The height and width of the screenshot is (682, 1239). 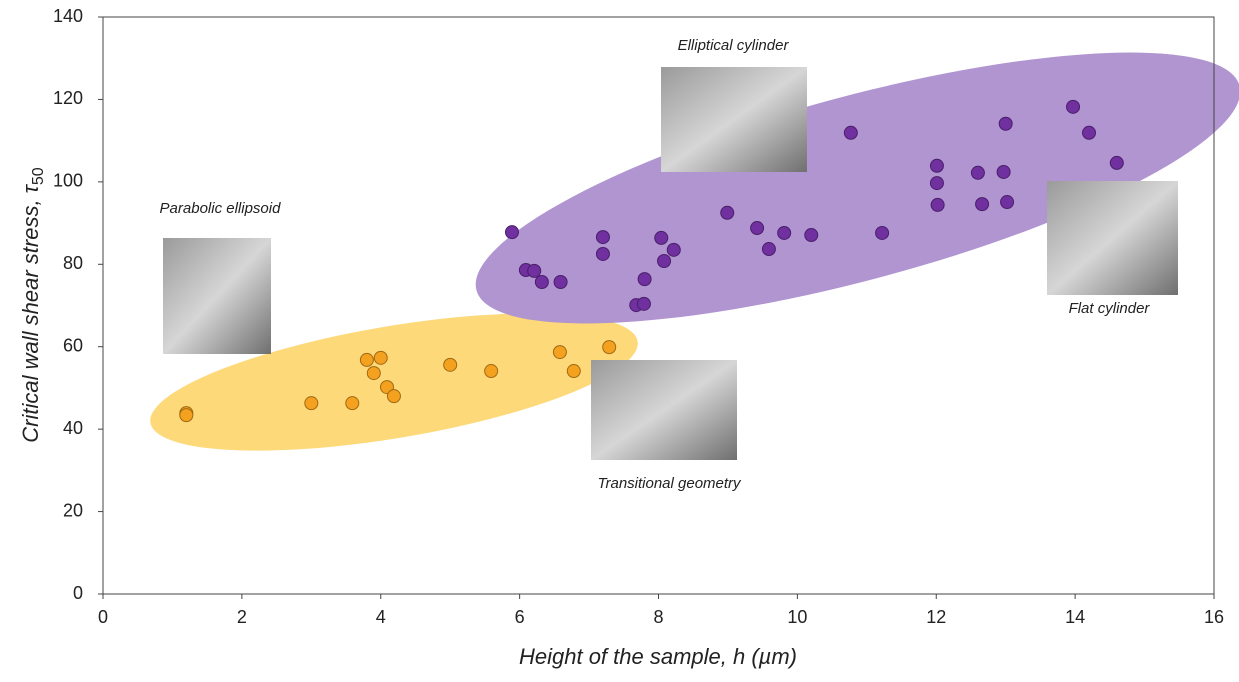 I want to click on annotation: Transitional geometry, so click(x=669, y=483).